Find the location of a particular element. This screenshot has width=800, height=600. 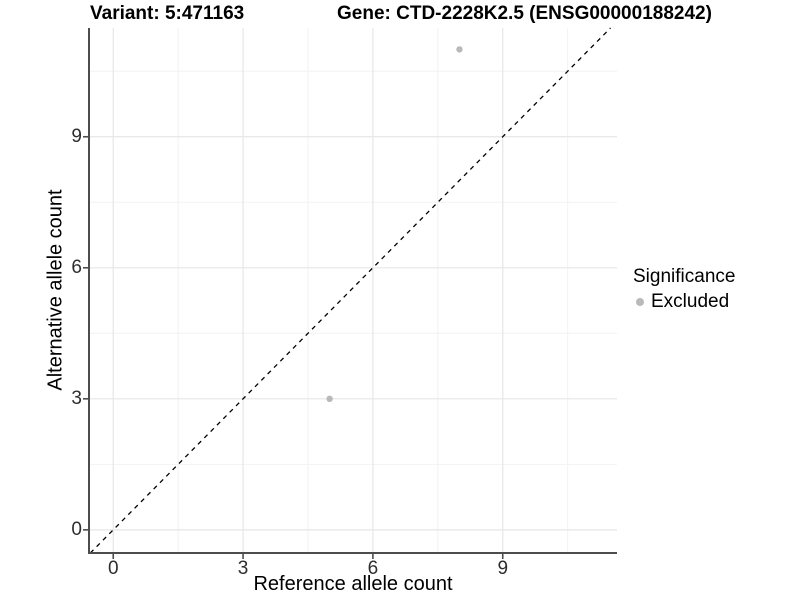

legend-title: Significance is located at coordinates (684, 276).